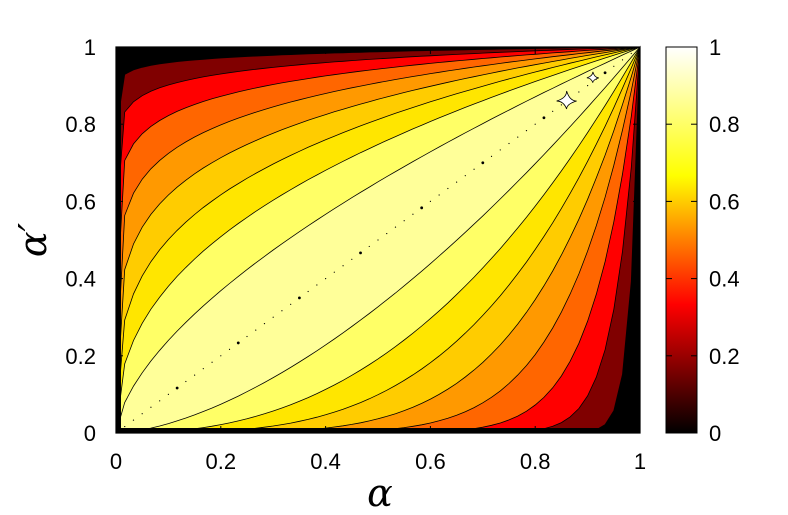 This screenshot has width=788, height=515. What do you see at coordinates (90, 47) in the screenshot?
I see `y-tick-label: 1` at bounding box center [90, 47].